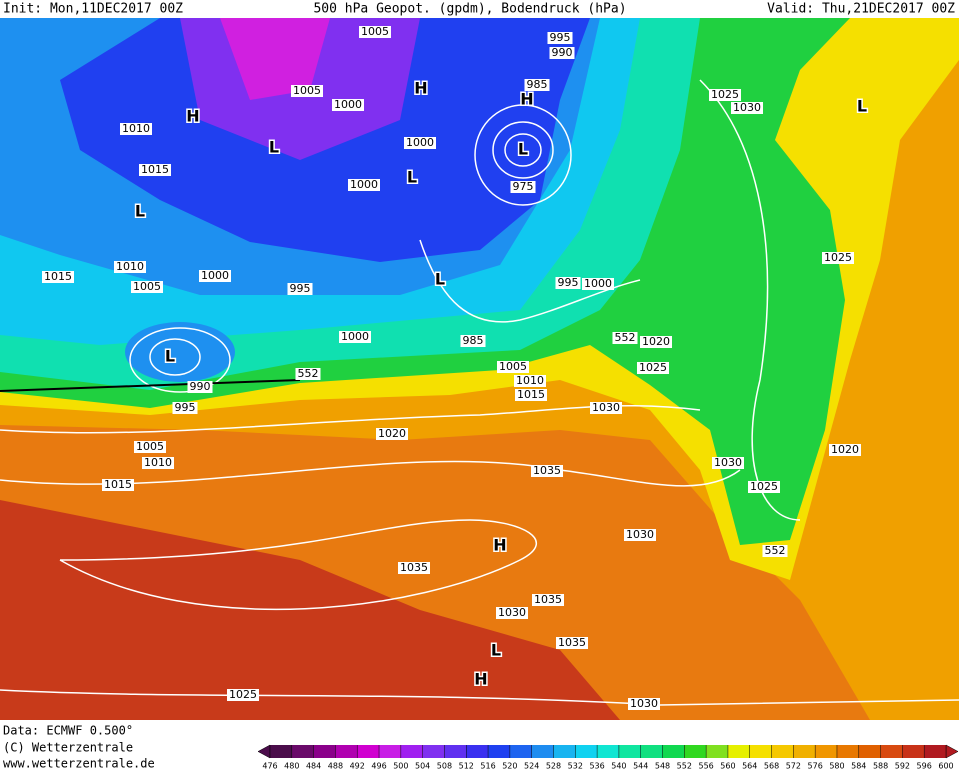  I want to click on colorbar-tick-label: 484, so click(313, 766).